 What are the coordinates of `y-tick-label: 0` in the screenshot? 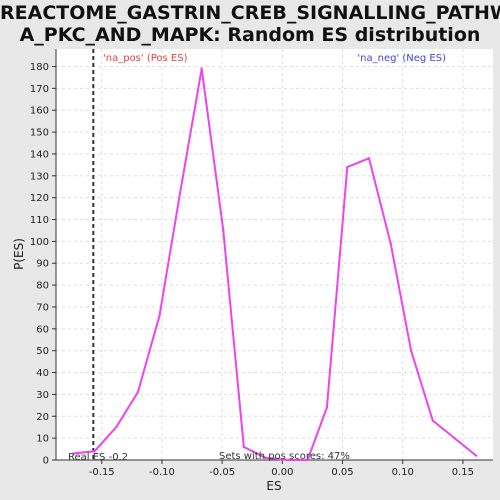 It's located at (46, 461).